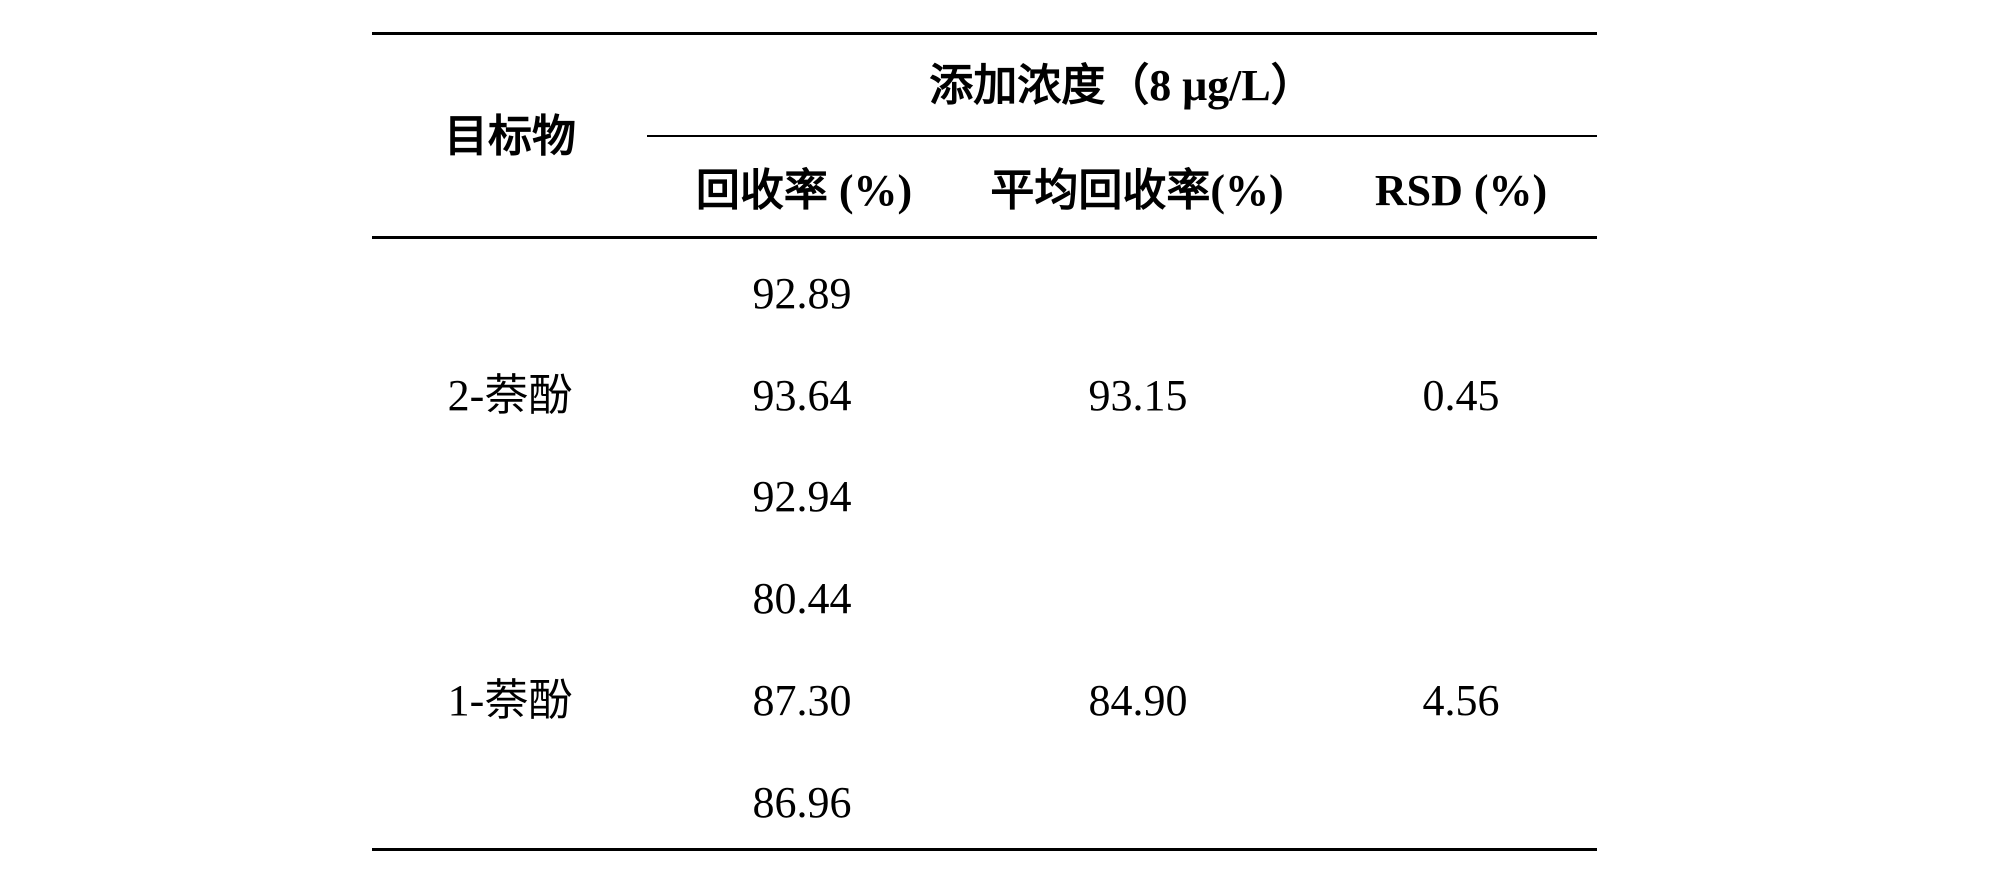  What do you see at coordinates (1138, 700) in the screenshot?
I see `row-2-average-recovery: 84.90` at bounding box center [1138, 700].